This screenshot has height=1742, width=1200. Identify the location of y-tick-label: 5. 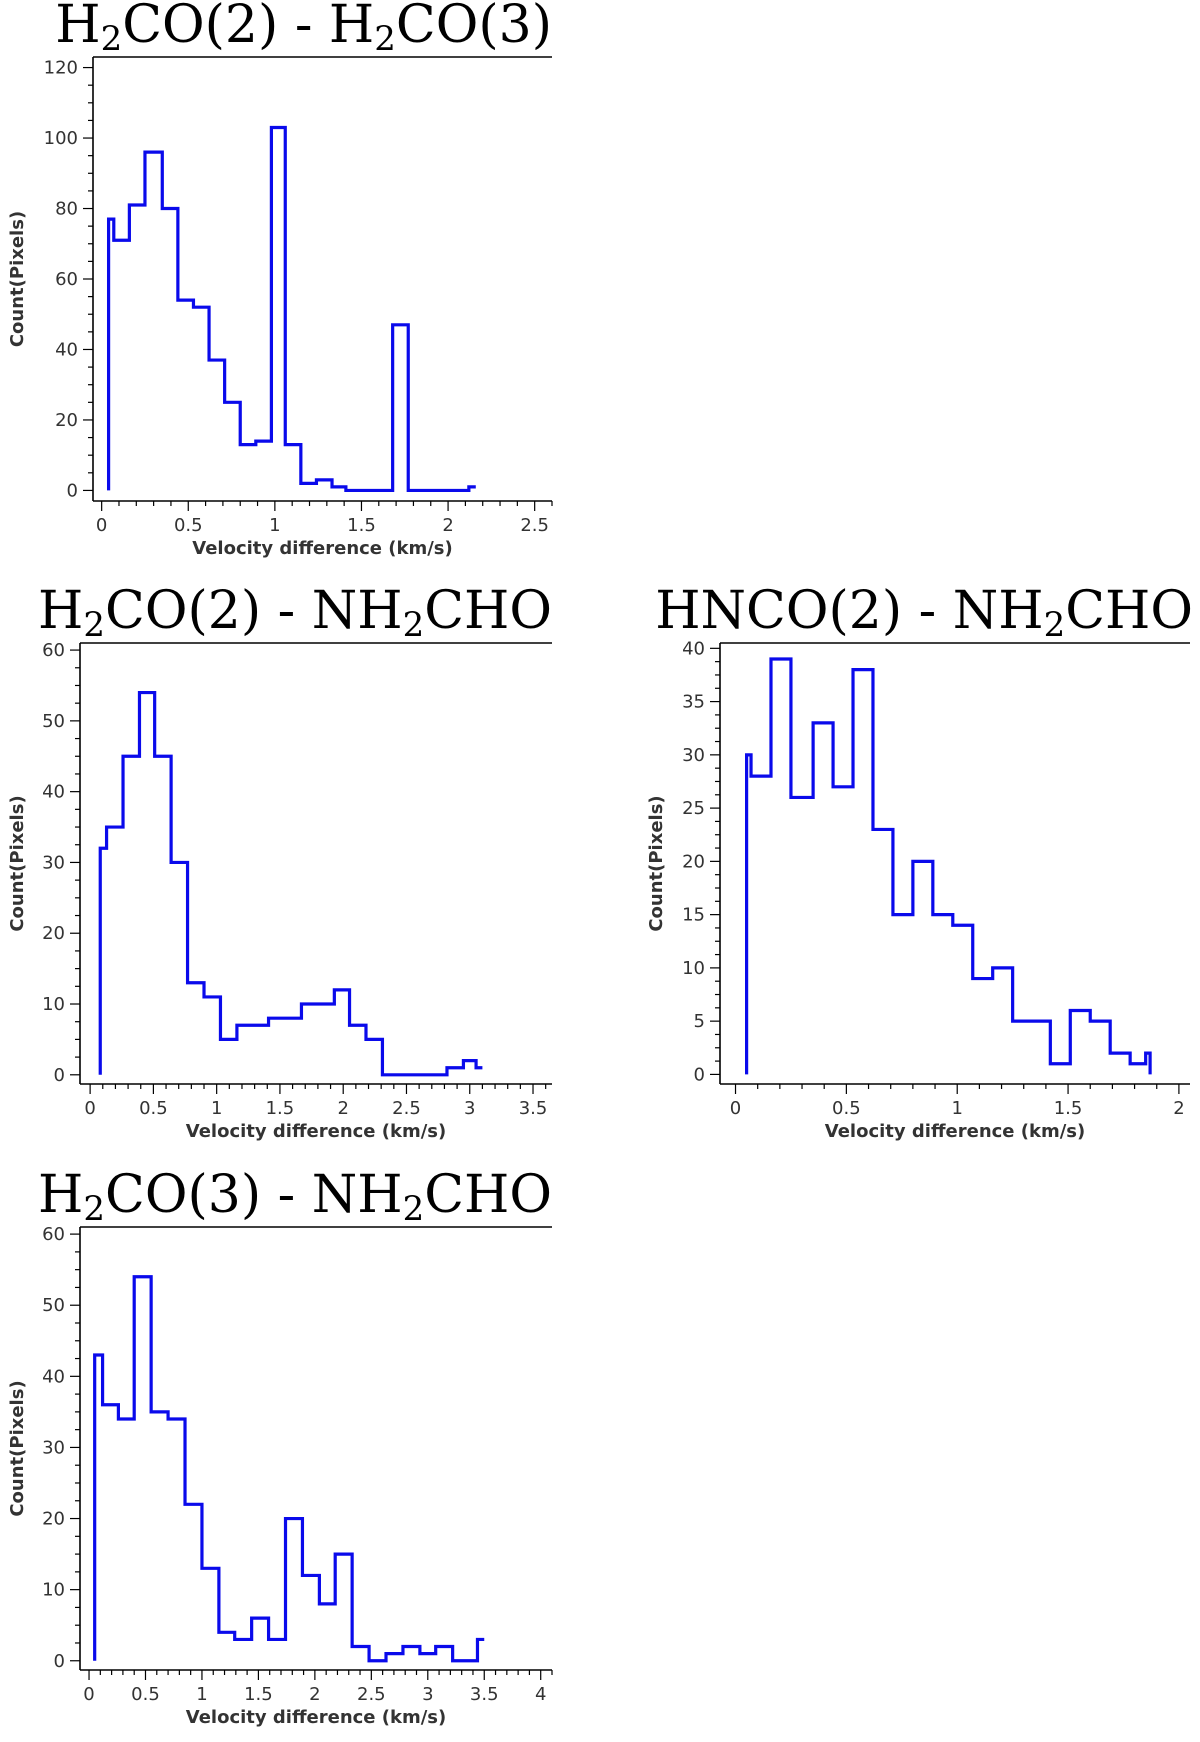
(699, 1021).